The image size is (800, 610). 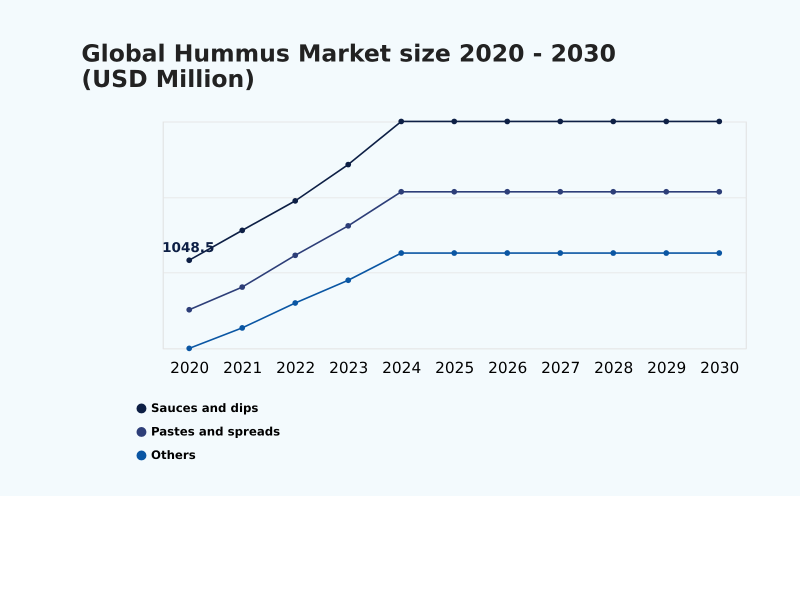 I want to click on data-label: 1048.5, so click(x=188, y=248).